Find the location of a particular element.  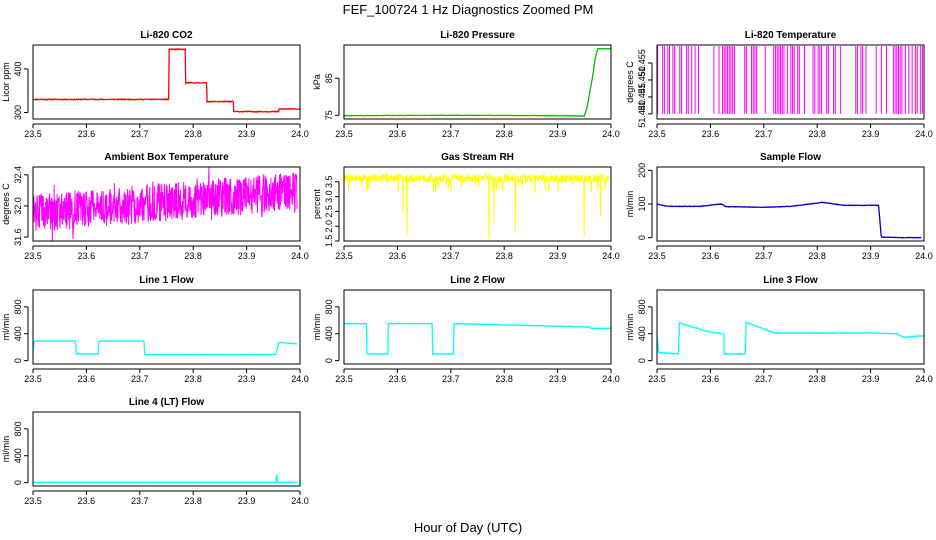

y-tick-label: 3.5 is located at coordinates (329, 182).